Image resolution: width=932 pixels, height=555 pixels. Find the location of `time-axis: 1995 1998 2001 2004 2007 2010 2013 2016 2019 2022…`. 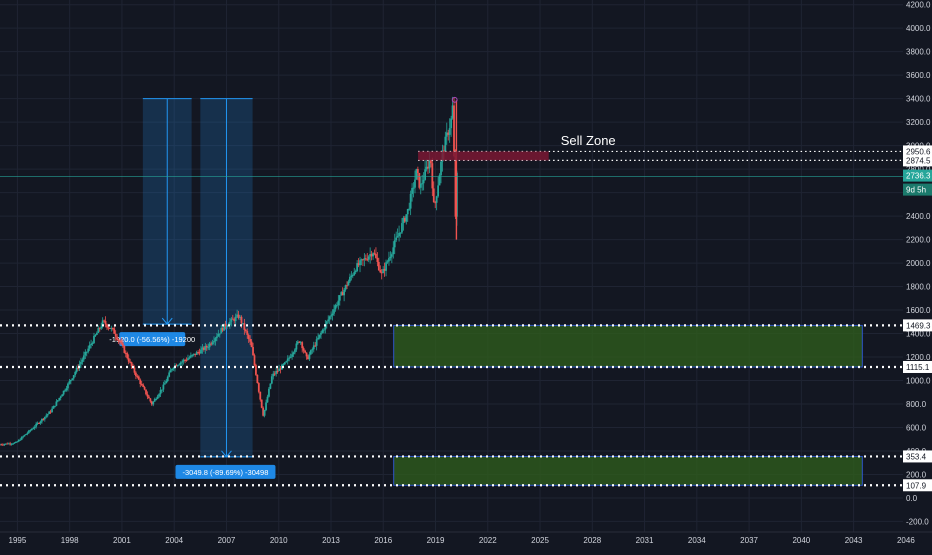

time-axis: 1995 1998 2001 2004 2007 2010 2013 2016 2019 2022… is located at coordinates (466, 538).